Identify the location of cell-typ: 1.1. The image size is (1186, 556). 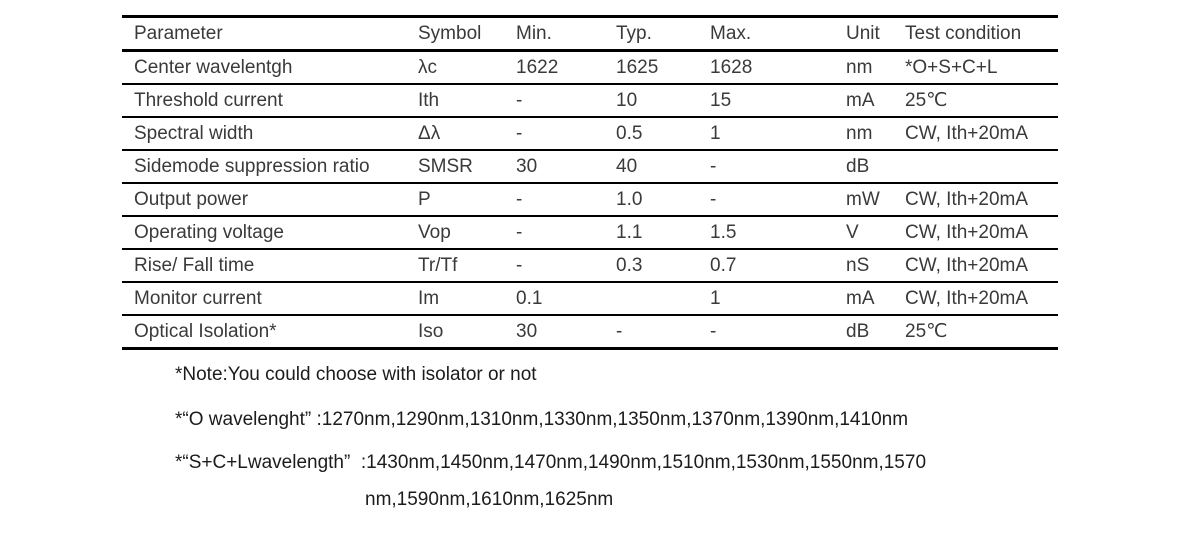
(629, 232).